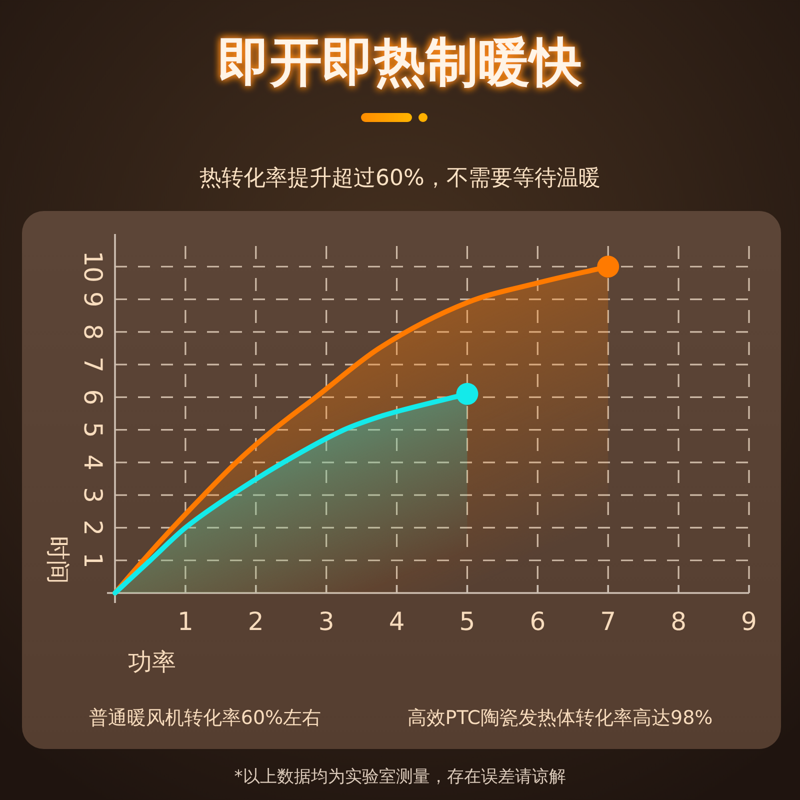  Describe the element at coordinates (93, 332) in the screenshot. I see `y-tick-label: 8` at that location.